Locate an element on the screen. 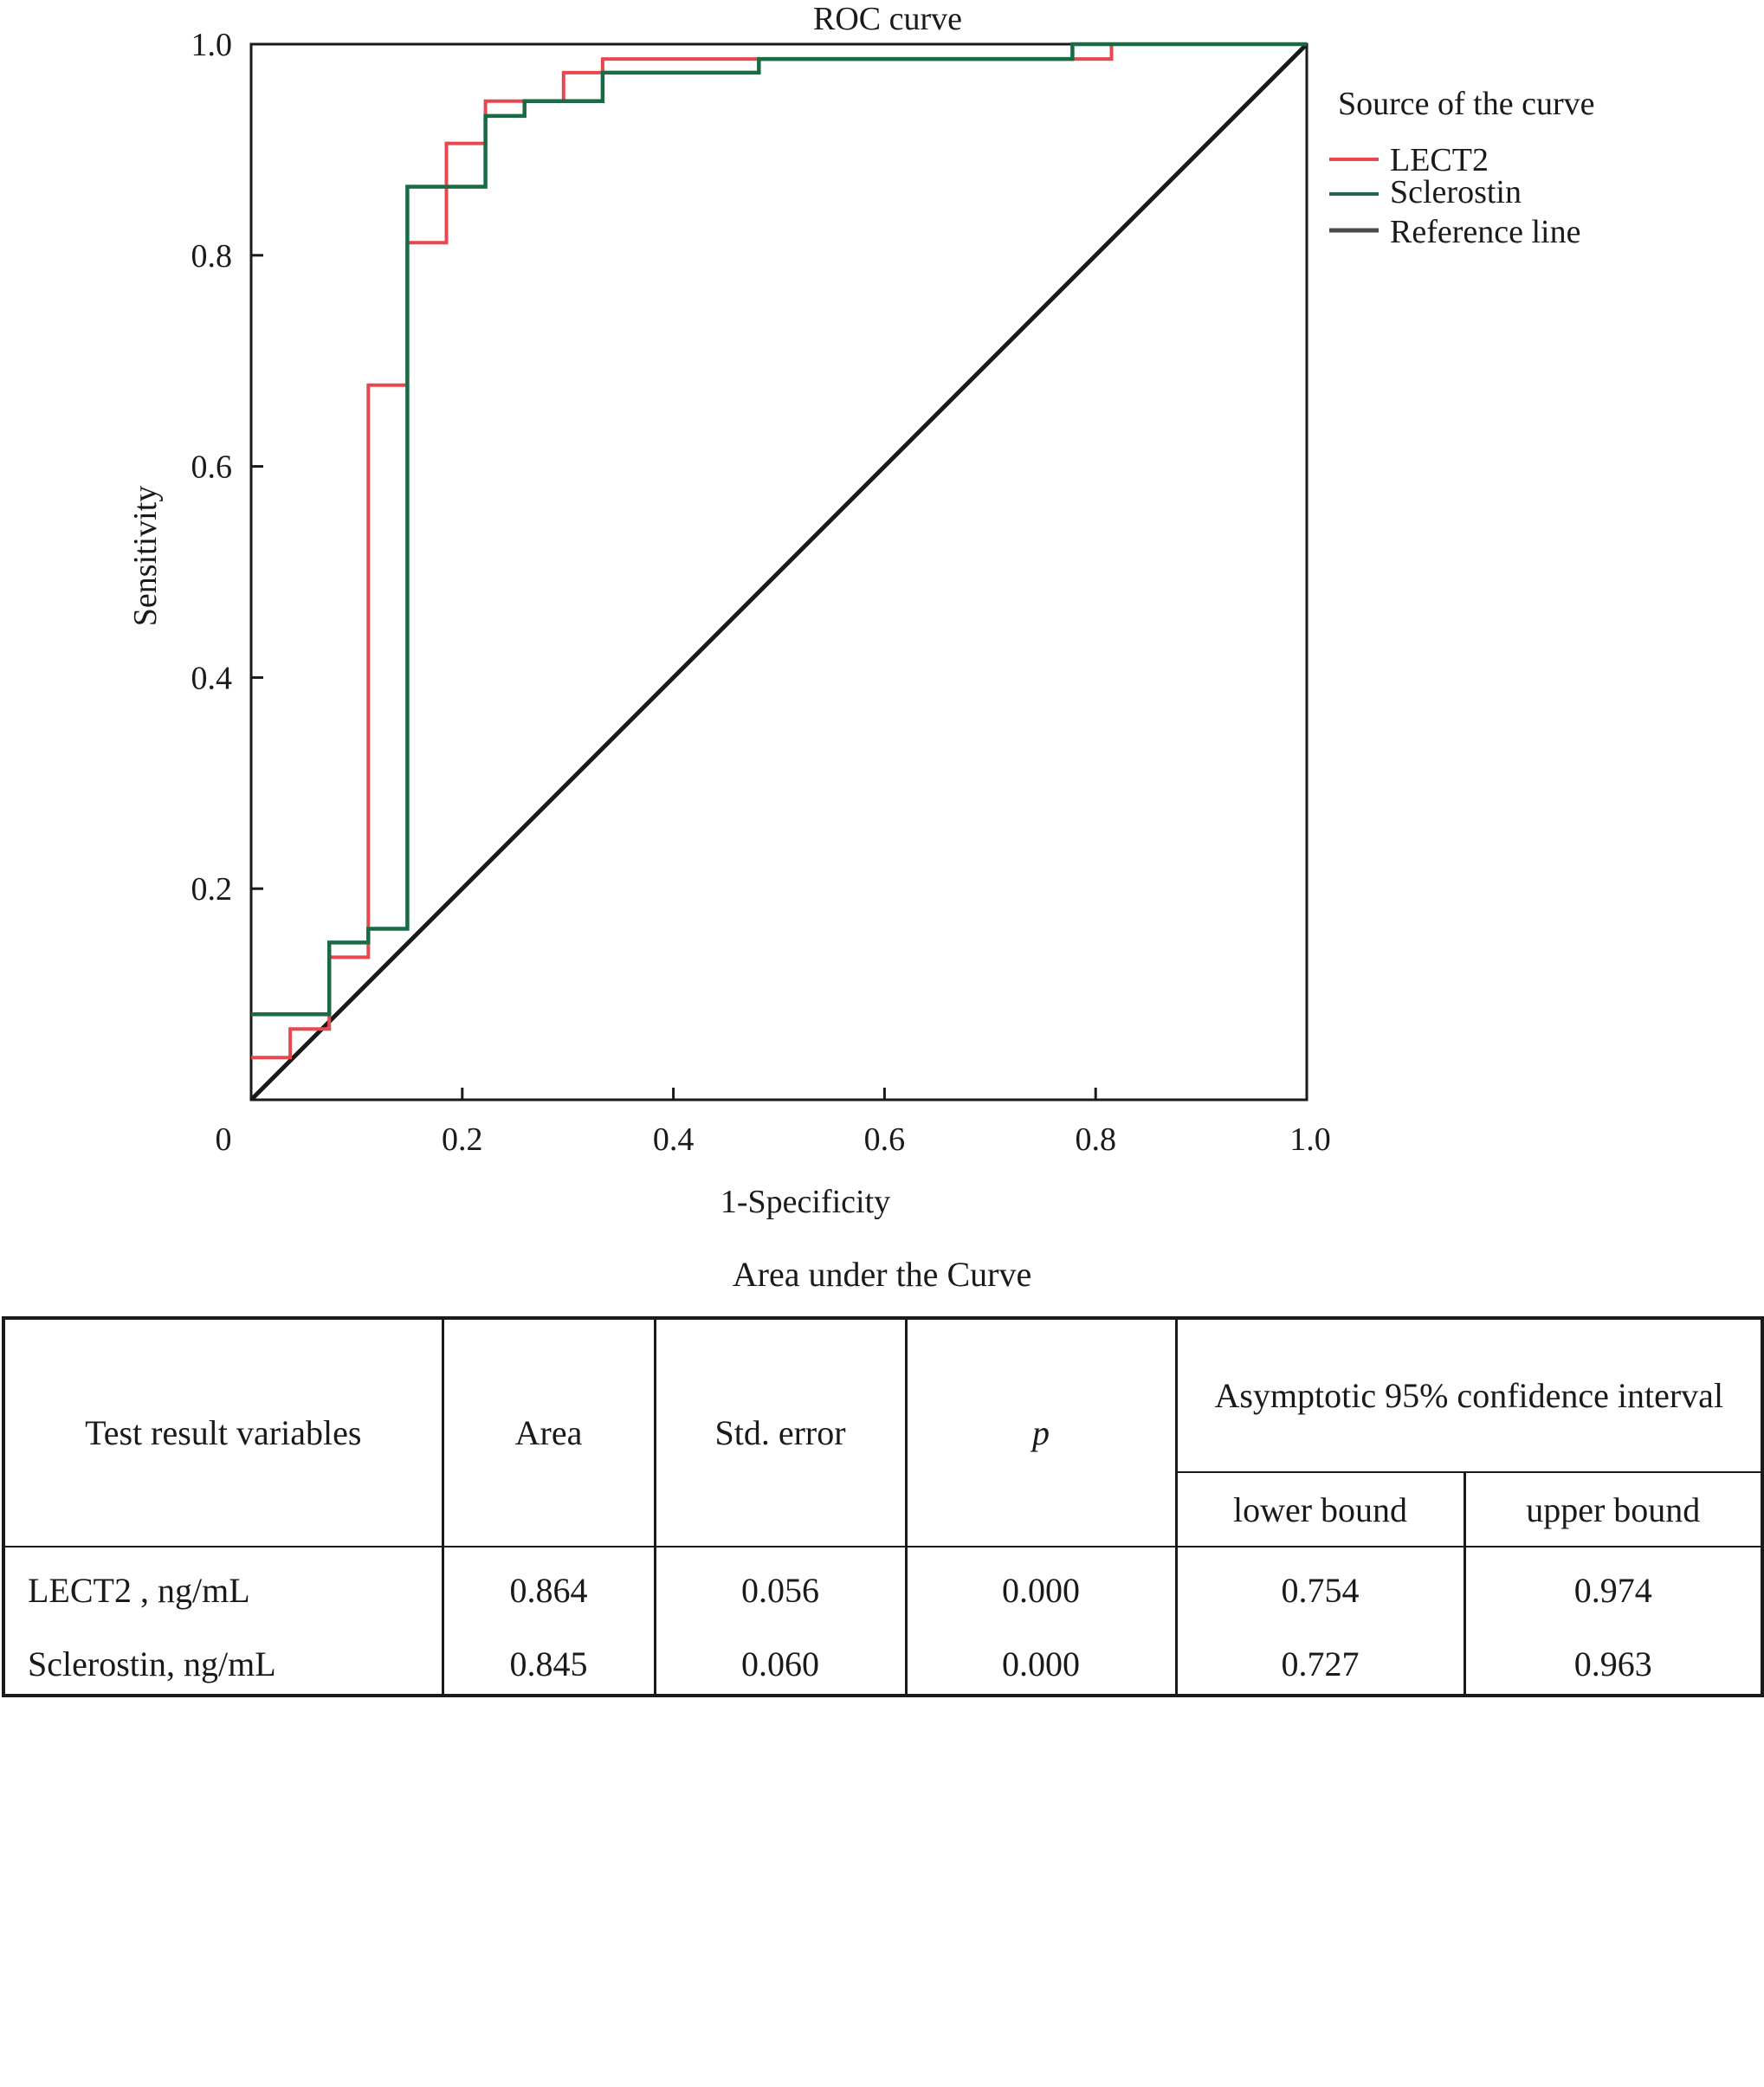  header-std-error: Std. error is located at coordinates (779, 1431).